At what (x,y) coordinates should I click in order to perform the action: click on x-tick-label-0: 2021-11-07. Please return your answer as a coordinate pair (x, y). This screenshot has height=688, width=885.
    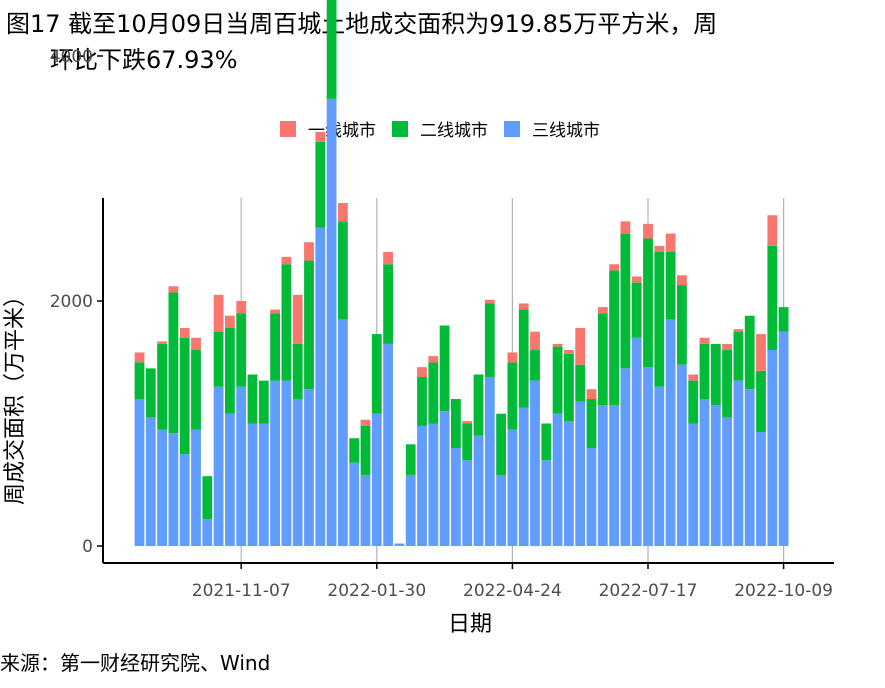
    Looking at the image, I should click on (241, 591).